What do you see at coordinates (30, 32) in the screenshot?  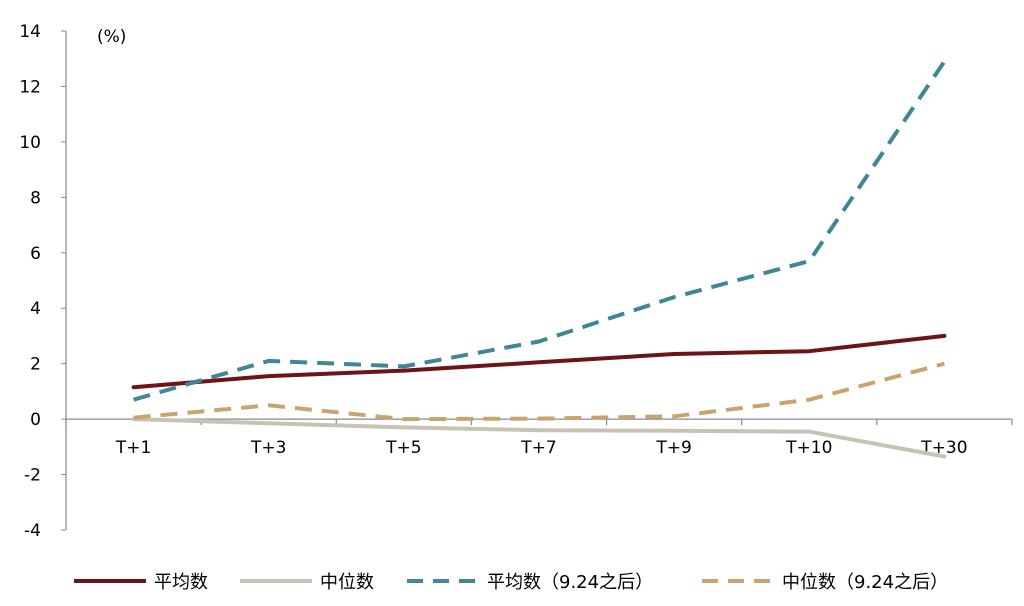 I see `y-tick-label: 14` at bounding box center [30, 32].